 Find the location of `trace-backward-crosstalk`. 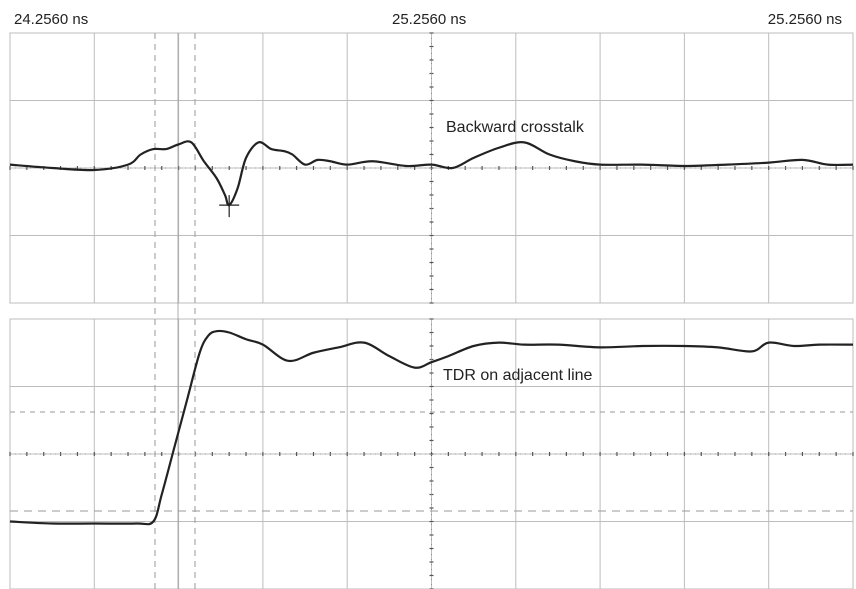

trace-backward-crosstalk is located at coordinates (431, 173).